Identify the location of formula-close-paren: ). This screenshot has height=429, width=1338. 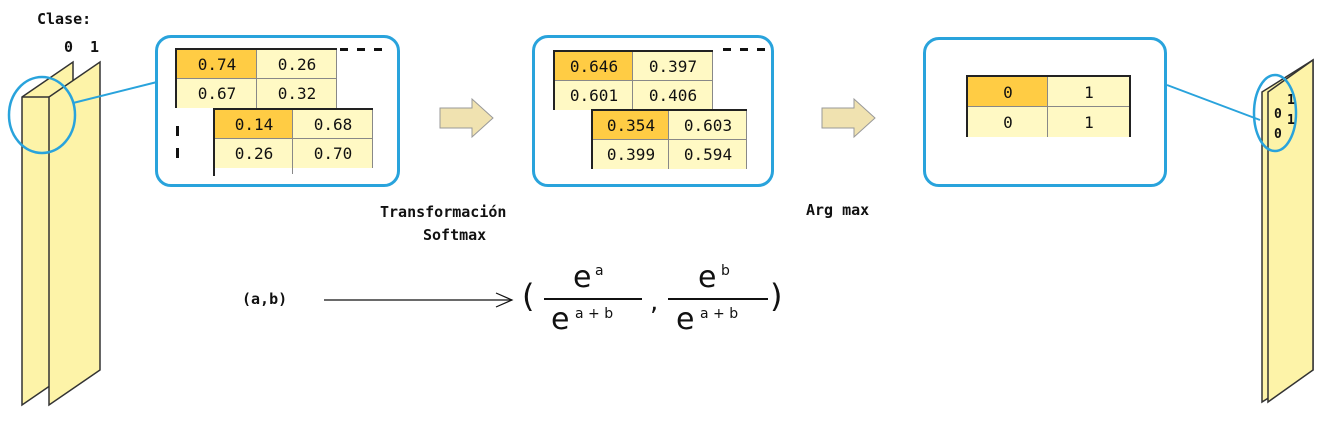
(776, 296).